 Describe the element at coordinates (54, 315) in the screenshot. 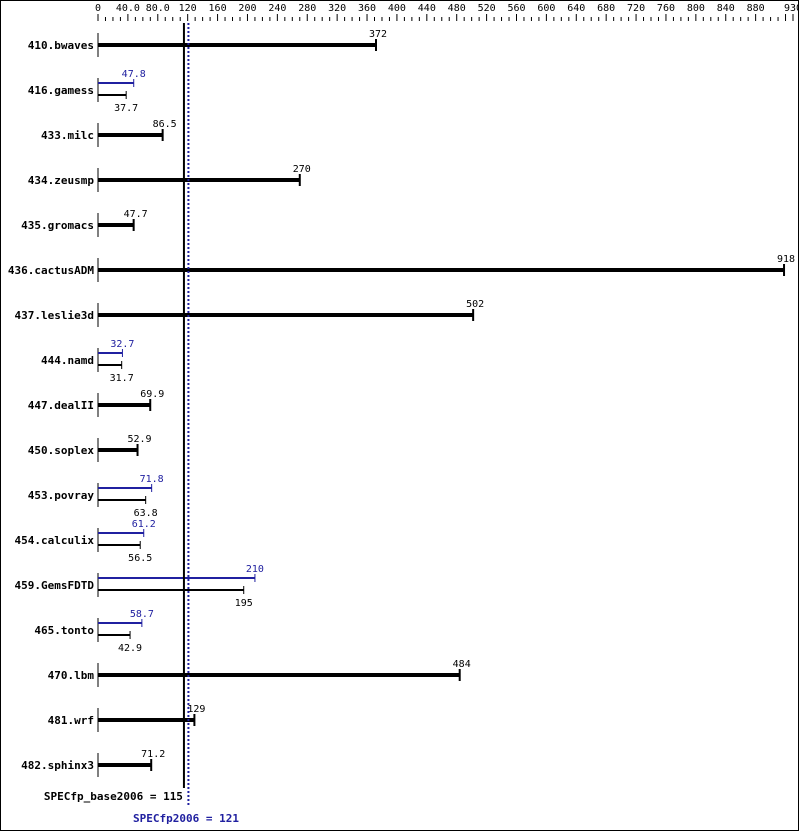

I see `category-label: 437.leslie3d` at that location.